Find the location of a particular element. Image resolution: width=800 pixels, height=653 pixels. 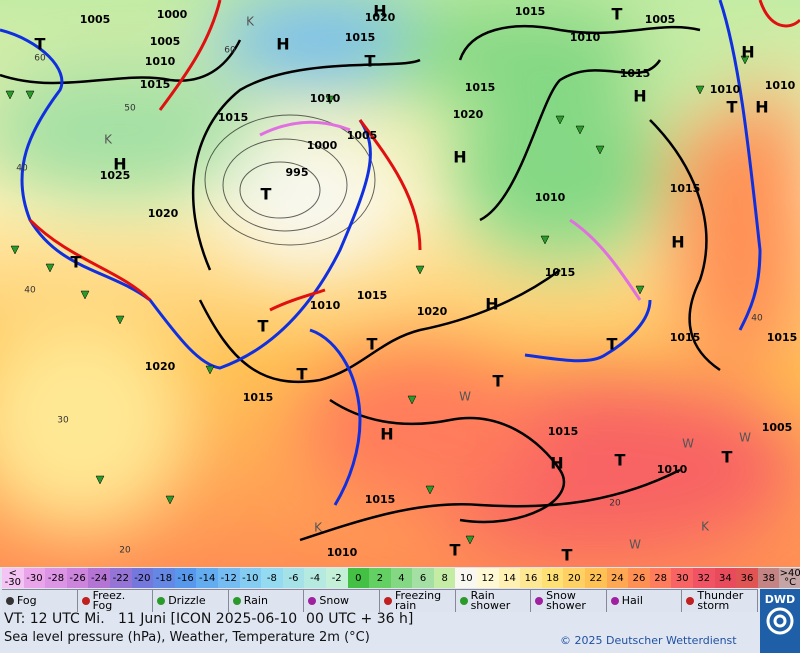

scale-cell: -18 is located at coordinates (164, 578).